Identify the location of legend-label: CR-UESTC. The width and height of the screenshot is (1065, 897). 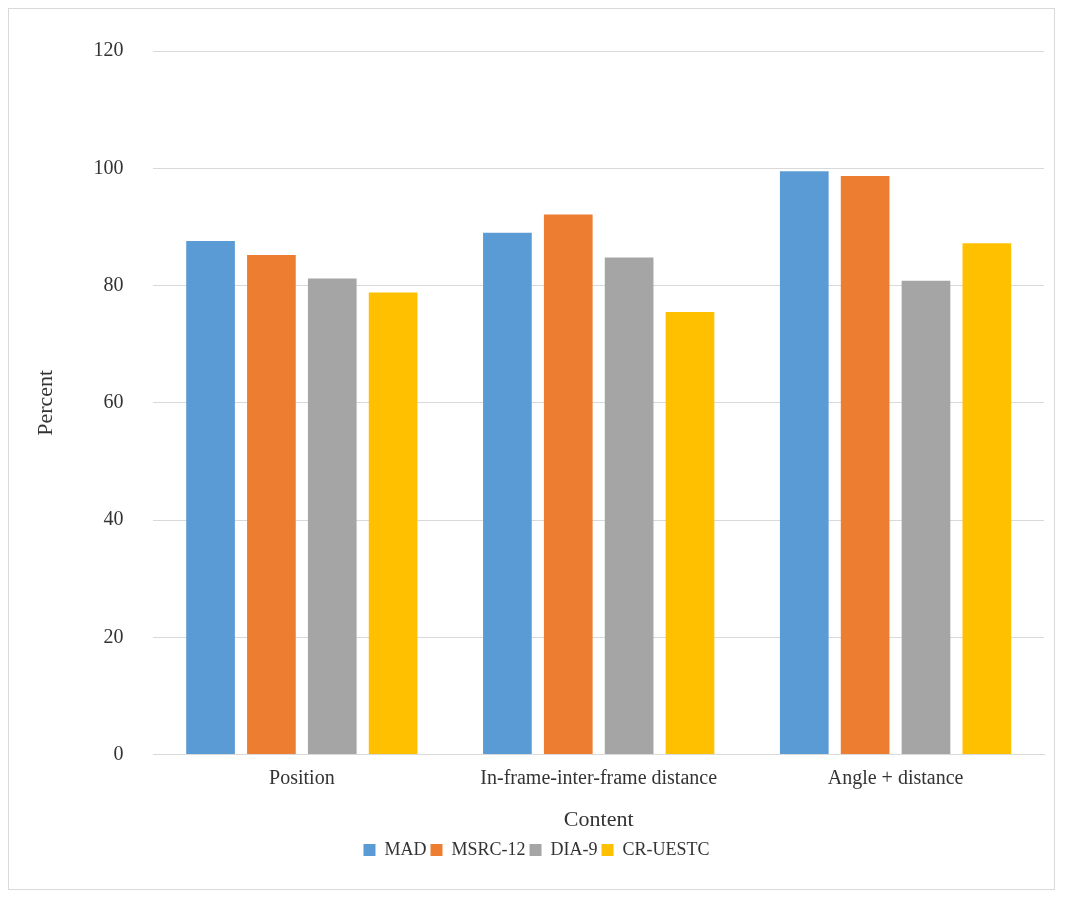
(666, 848).